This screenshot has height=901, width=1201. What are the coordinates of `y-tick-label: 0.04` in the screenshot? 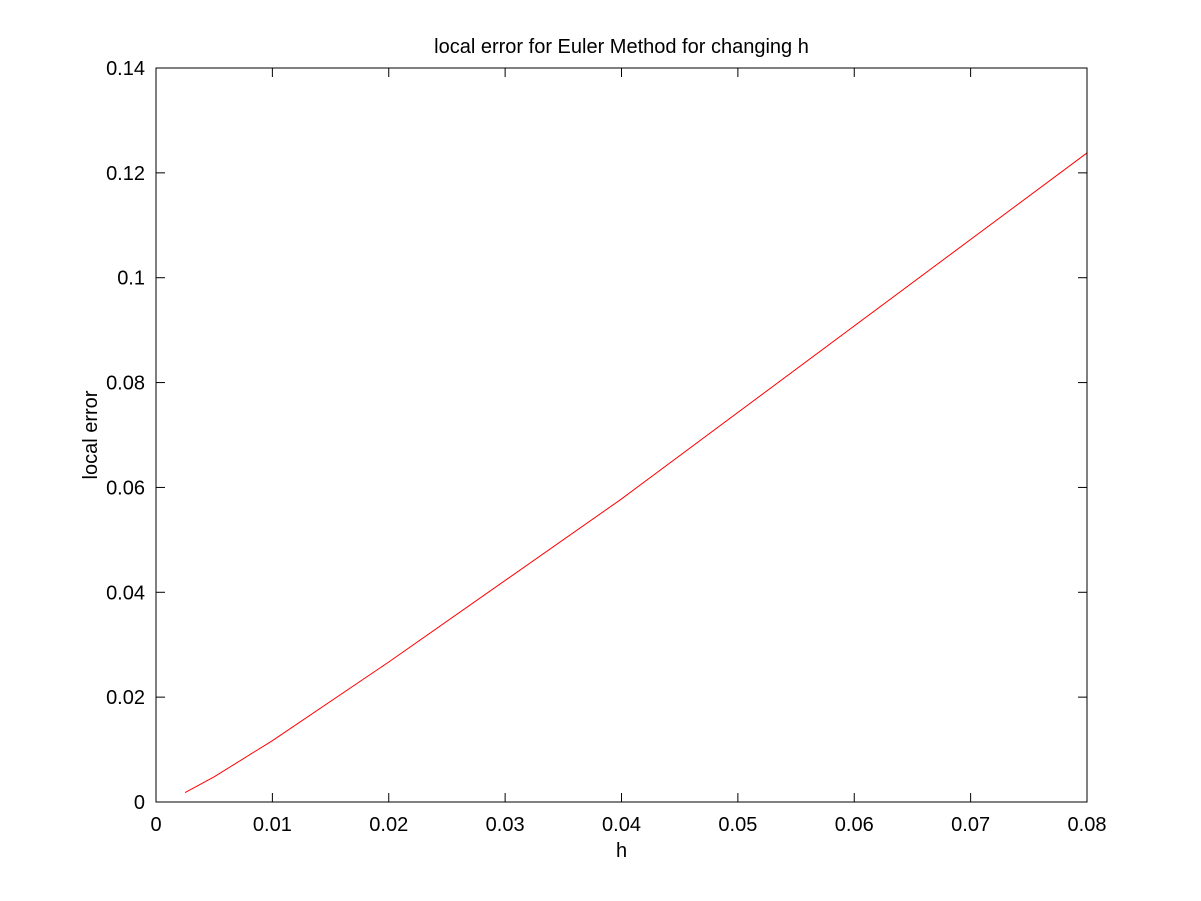 It's located at (125, 593).